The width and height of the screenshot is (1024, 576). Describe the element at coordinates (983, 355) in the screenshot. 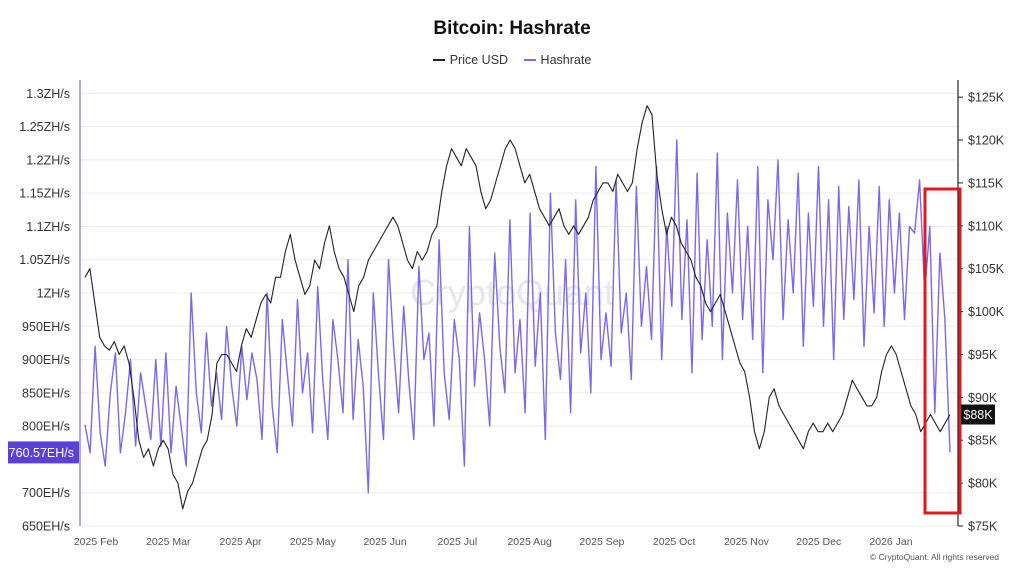

I see `right-tick-label: $95K` at that location.